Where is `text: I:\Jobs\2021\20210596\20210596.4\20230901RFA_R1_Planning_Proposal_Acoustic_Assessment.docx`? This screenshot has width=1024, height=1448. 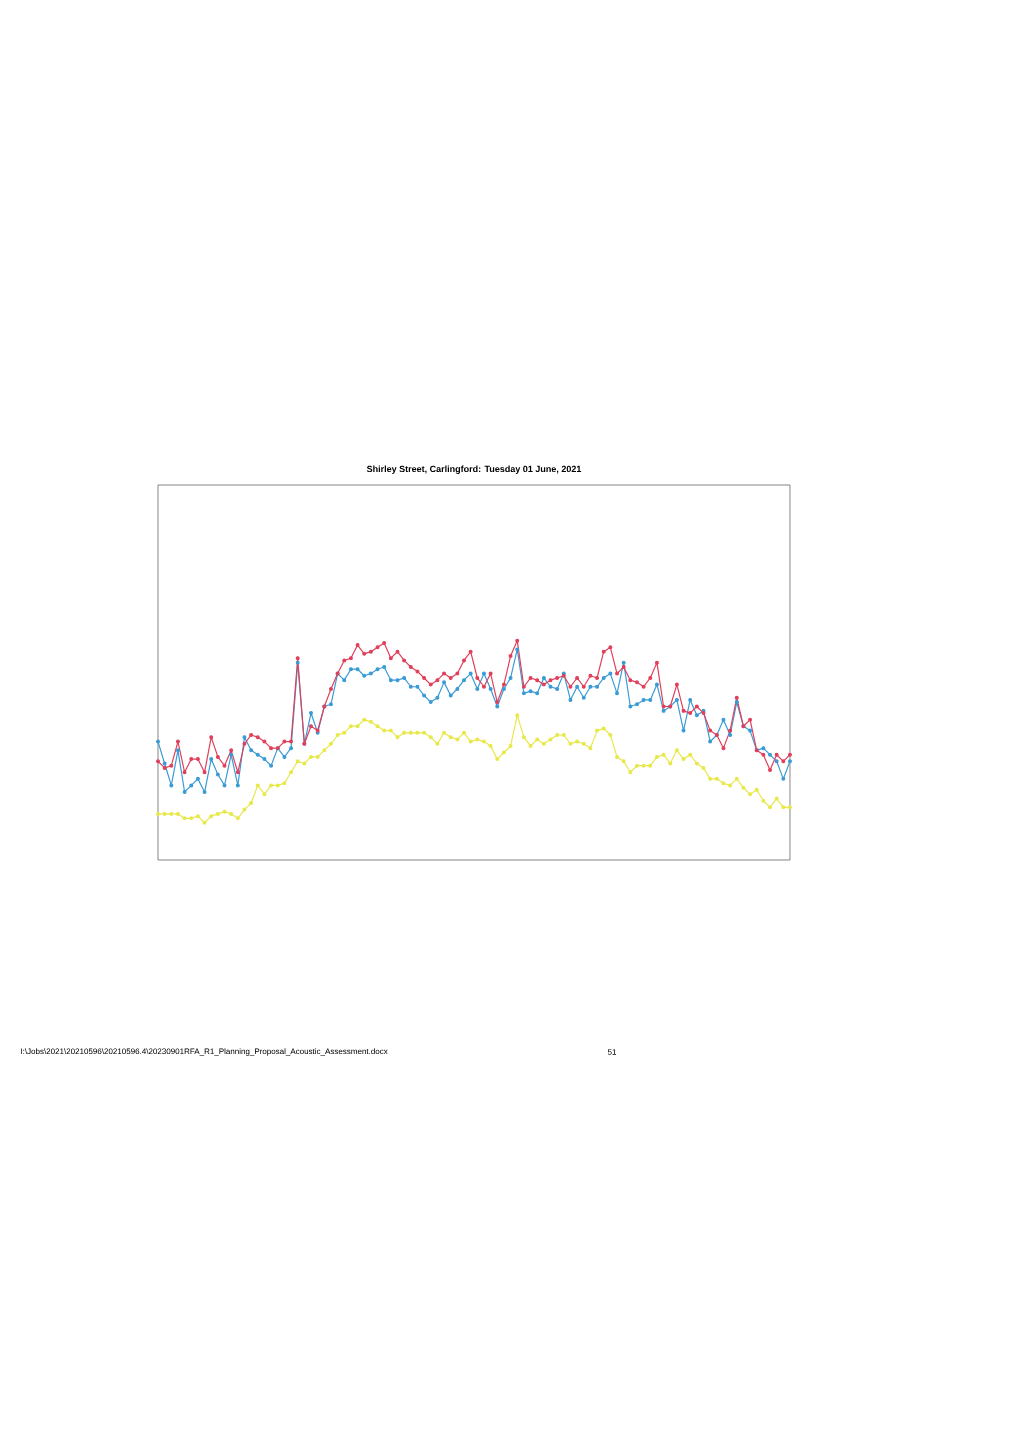 text: I:\Jobs\2021\20210596\20210596.4\20230901RFA_R1_Planning_Proposal_Acoustic_Assessment.docx is located at coordinates (204, 1052).